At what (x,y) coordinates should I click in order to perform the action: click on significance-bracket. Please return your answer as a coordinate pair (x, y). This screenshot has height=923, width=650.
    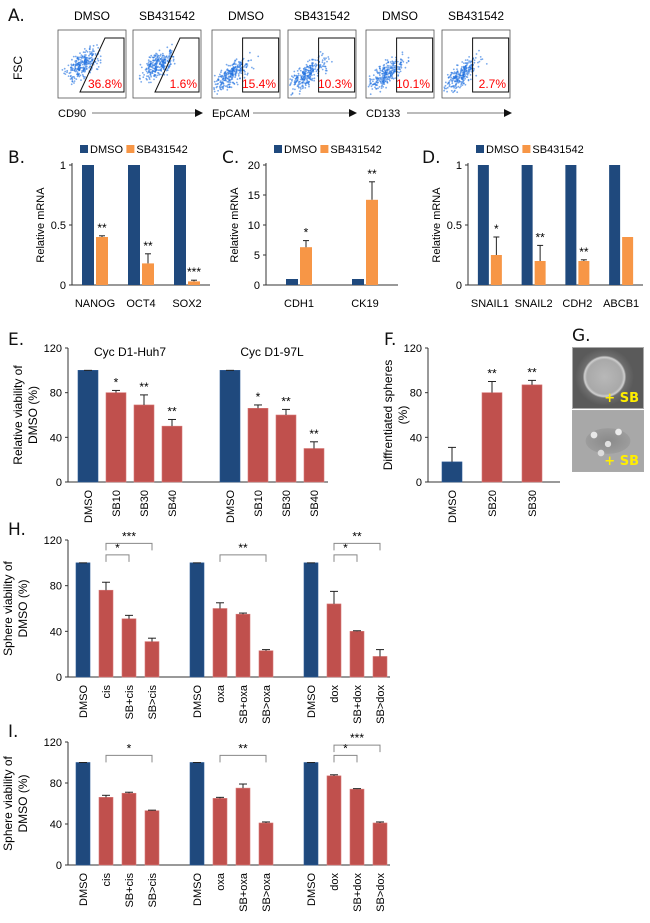
    Looking at the image, I should click on (243, 558).